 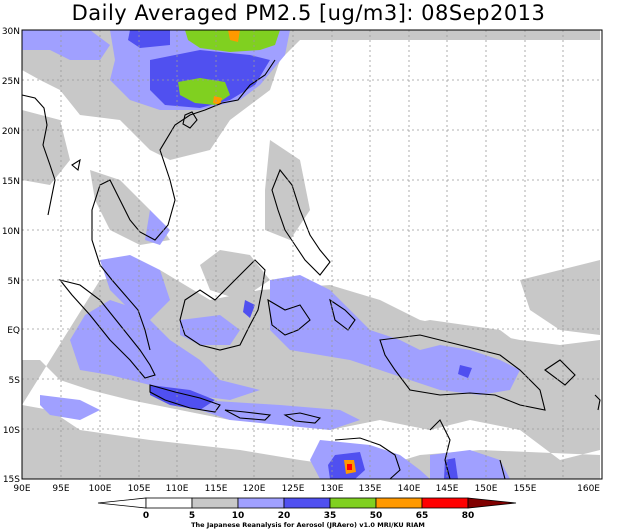 What do you see at coordinates (468, 516) in the screenshot?
I see `colorbar-tick: 80` at bounding box center [468, 516].